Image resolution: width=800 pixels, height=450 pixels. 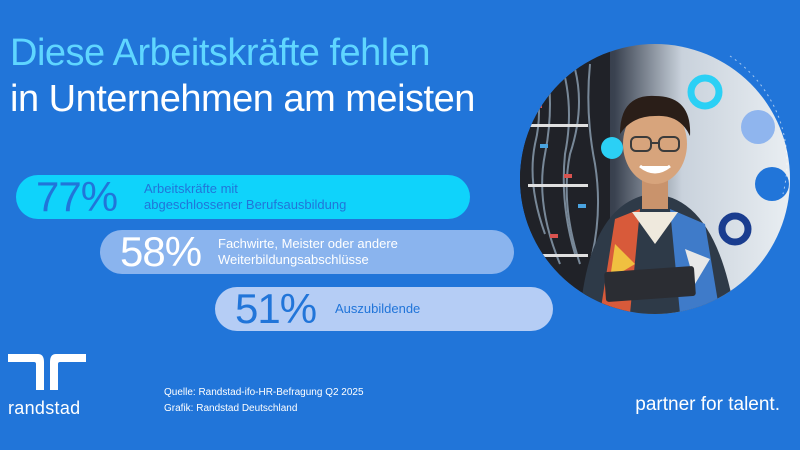 What do you see at coordinates (276, 308) in the screenshot?
I see `stat-value: 51%` at bounding box center [276, 308].